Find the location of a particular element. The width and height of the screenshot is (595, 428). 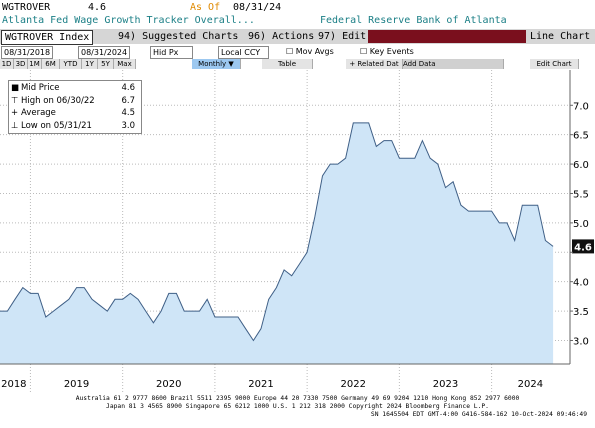

range-button: 5Y is located at coordinates (106, 64).